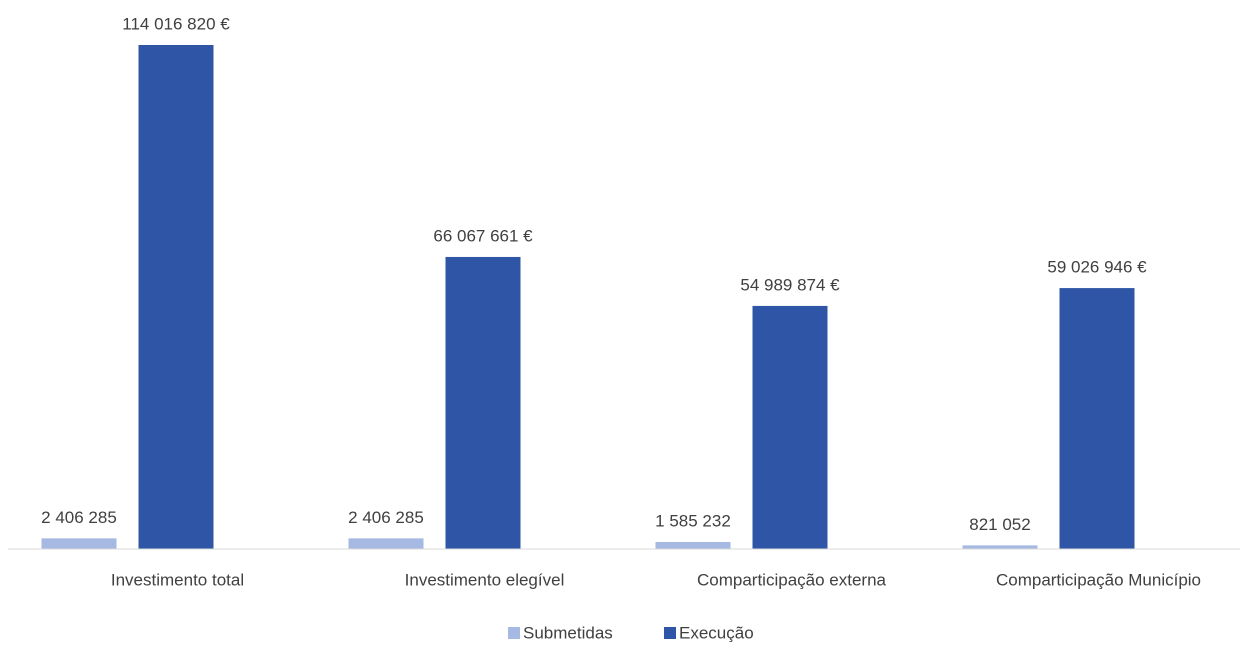 This screenshot has width=1247, height=647. I want to click on x-tick-label: Investimento elegível, so click(485, 579).